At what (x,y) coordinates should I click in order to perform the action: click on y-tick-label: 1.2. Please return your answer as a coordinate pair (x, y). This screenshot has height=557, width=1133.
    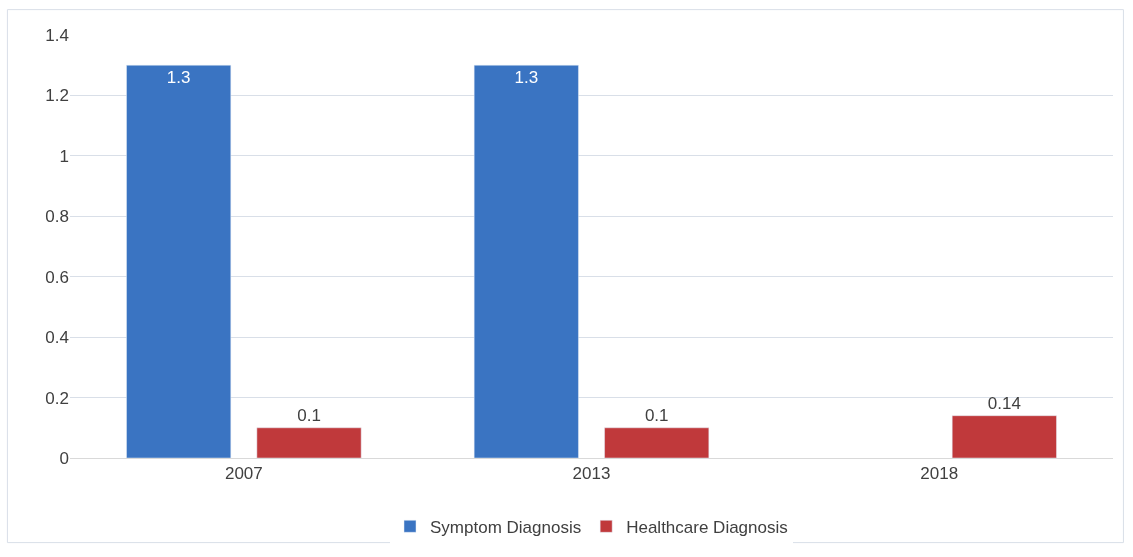
    Looking at the image, I should click on (57, 96).